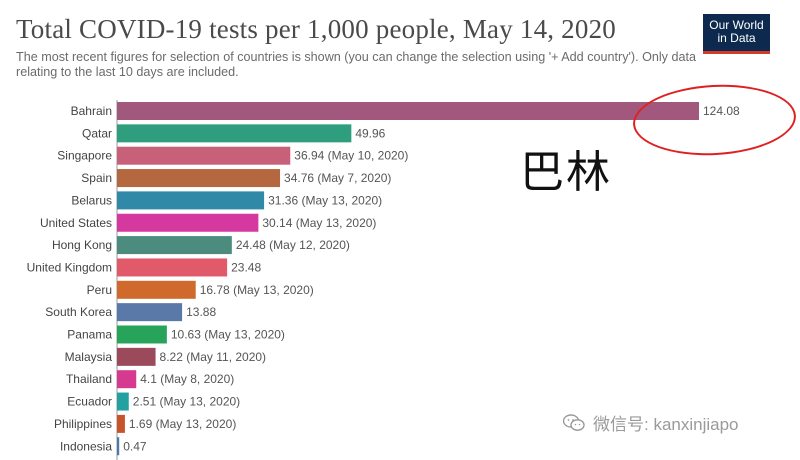  What do you see at coordinates (736, 25) in the screenshot?
I see `logo-line-1: Our World` at bounding box center [736, 25].